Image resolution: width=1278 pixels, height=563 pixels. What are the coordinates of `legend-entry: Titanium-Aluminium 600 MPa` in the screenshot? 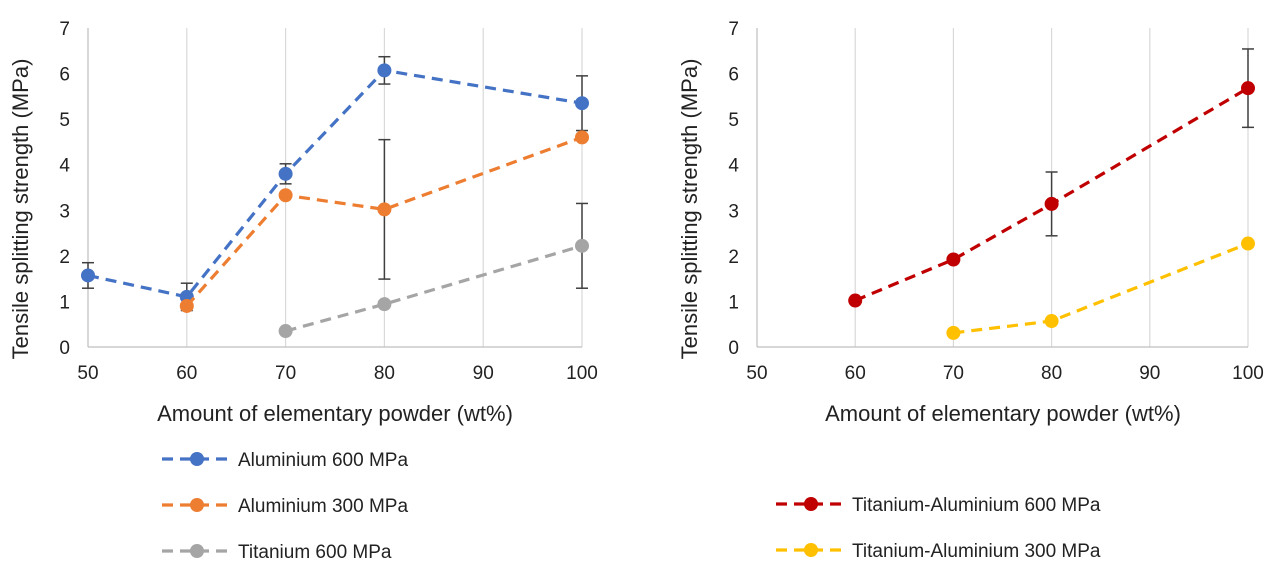 It's located at (938, 505).